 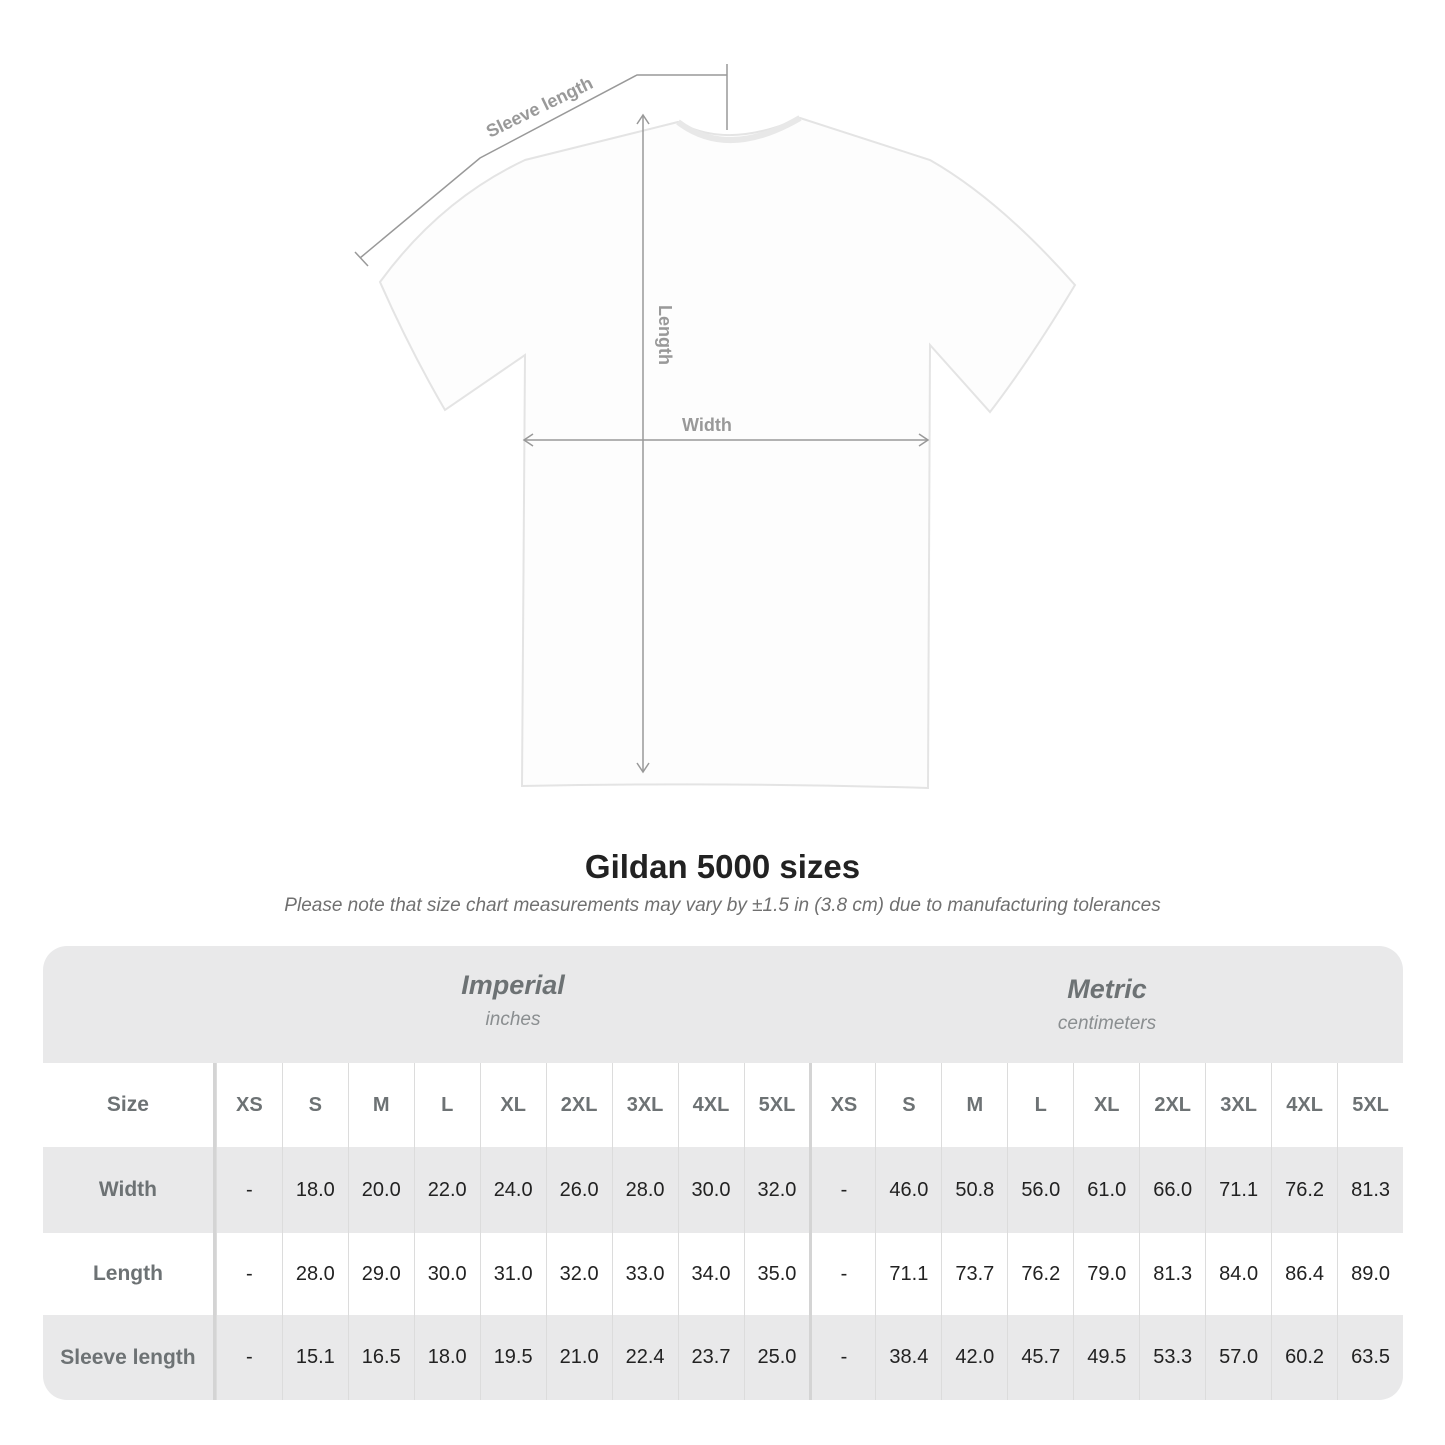 What do you see at coordinates (446, 1105) in the screenshot?
I see `imperial-size-l: L` at bounding box center [446, 1105].